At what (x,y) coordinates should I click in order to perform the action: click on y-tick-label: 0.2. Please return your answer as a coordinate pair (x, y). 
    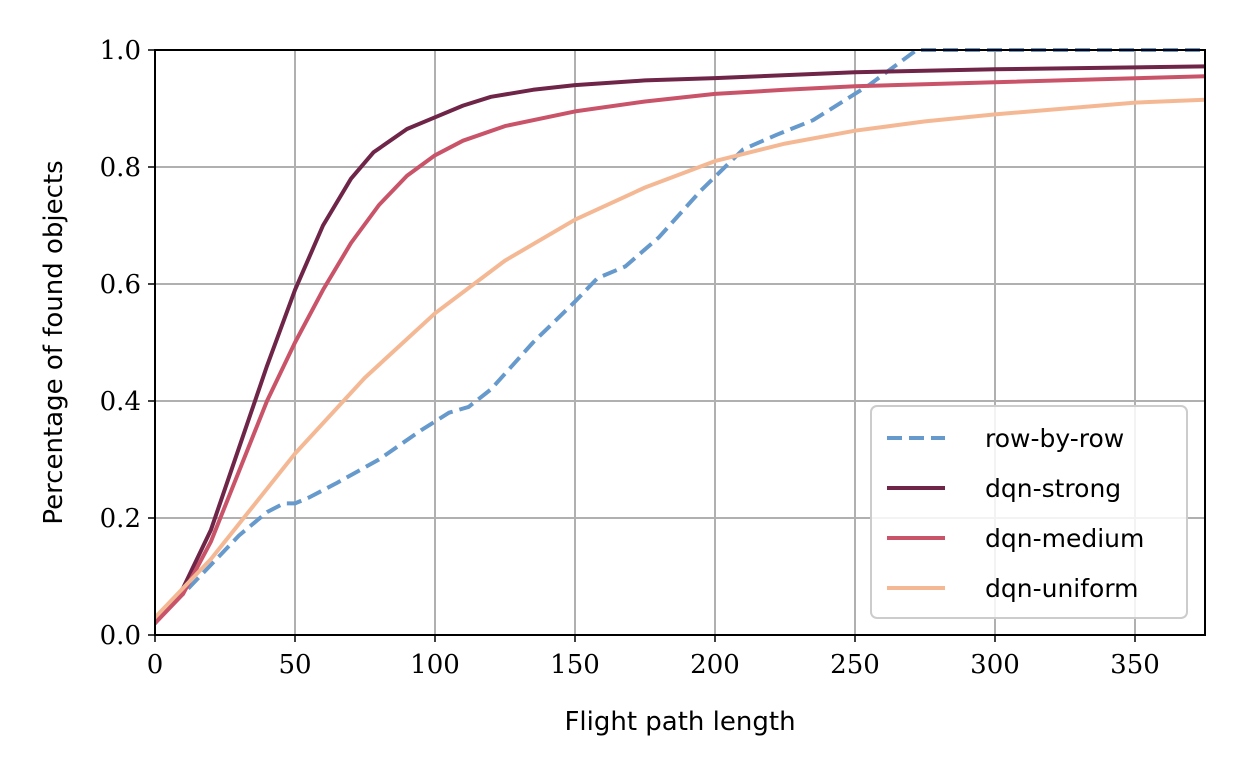
    Looking at the image, I should click on (120, 519).